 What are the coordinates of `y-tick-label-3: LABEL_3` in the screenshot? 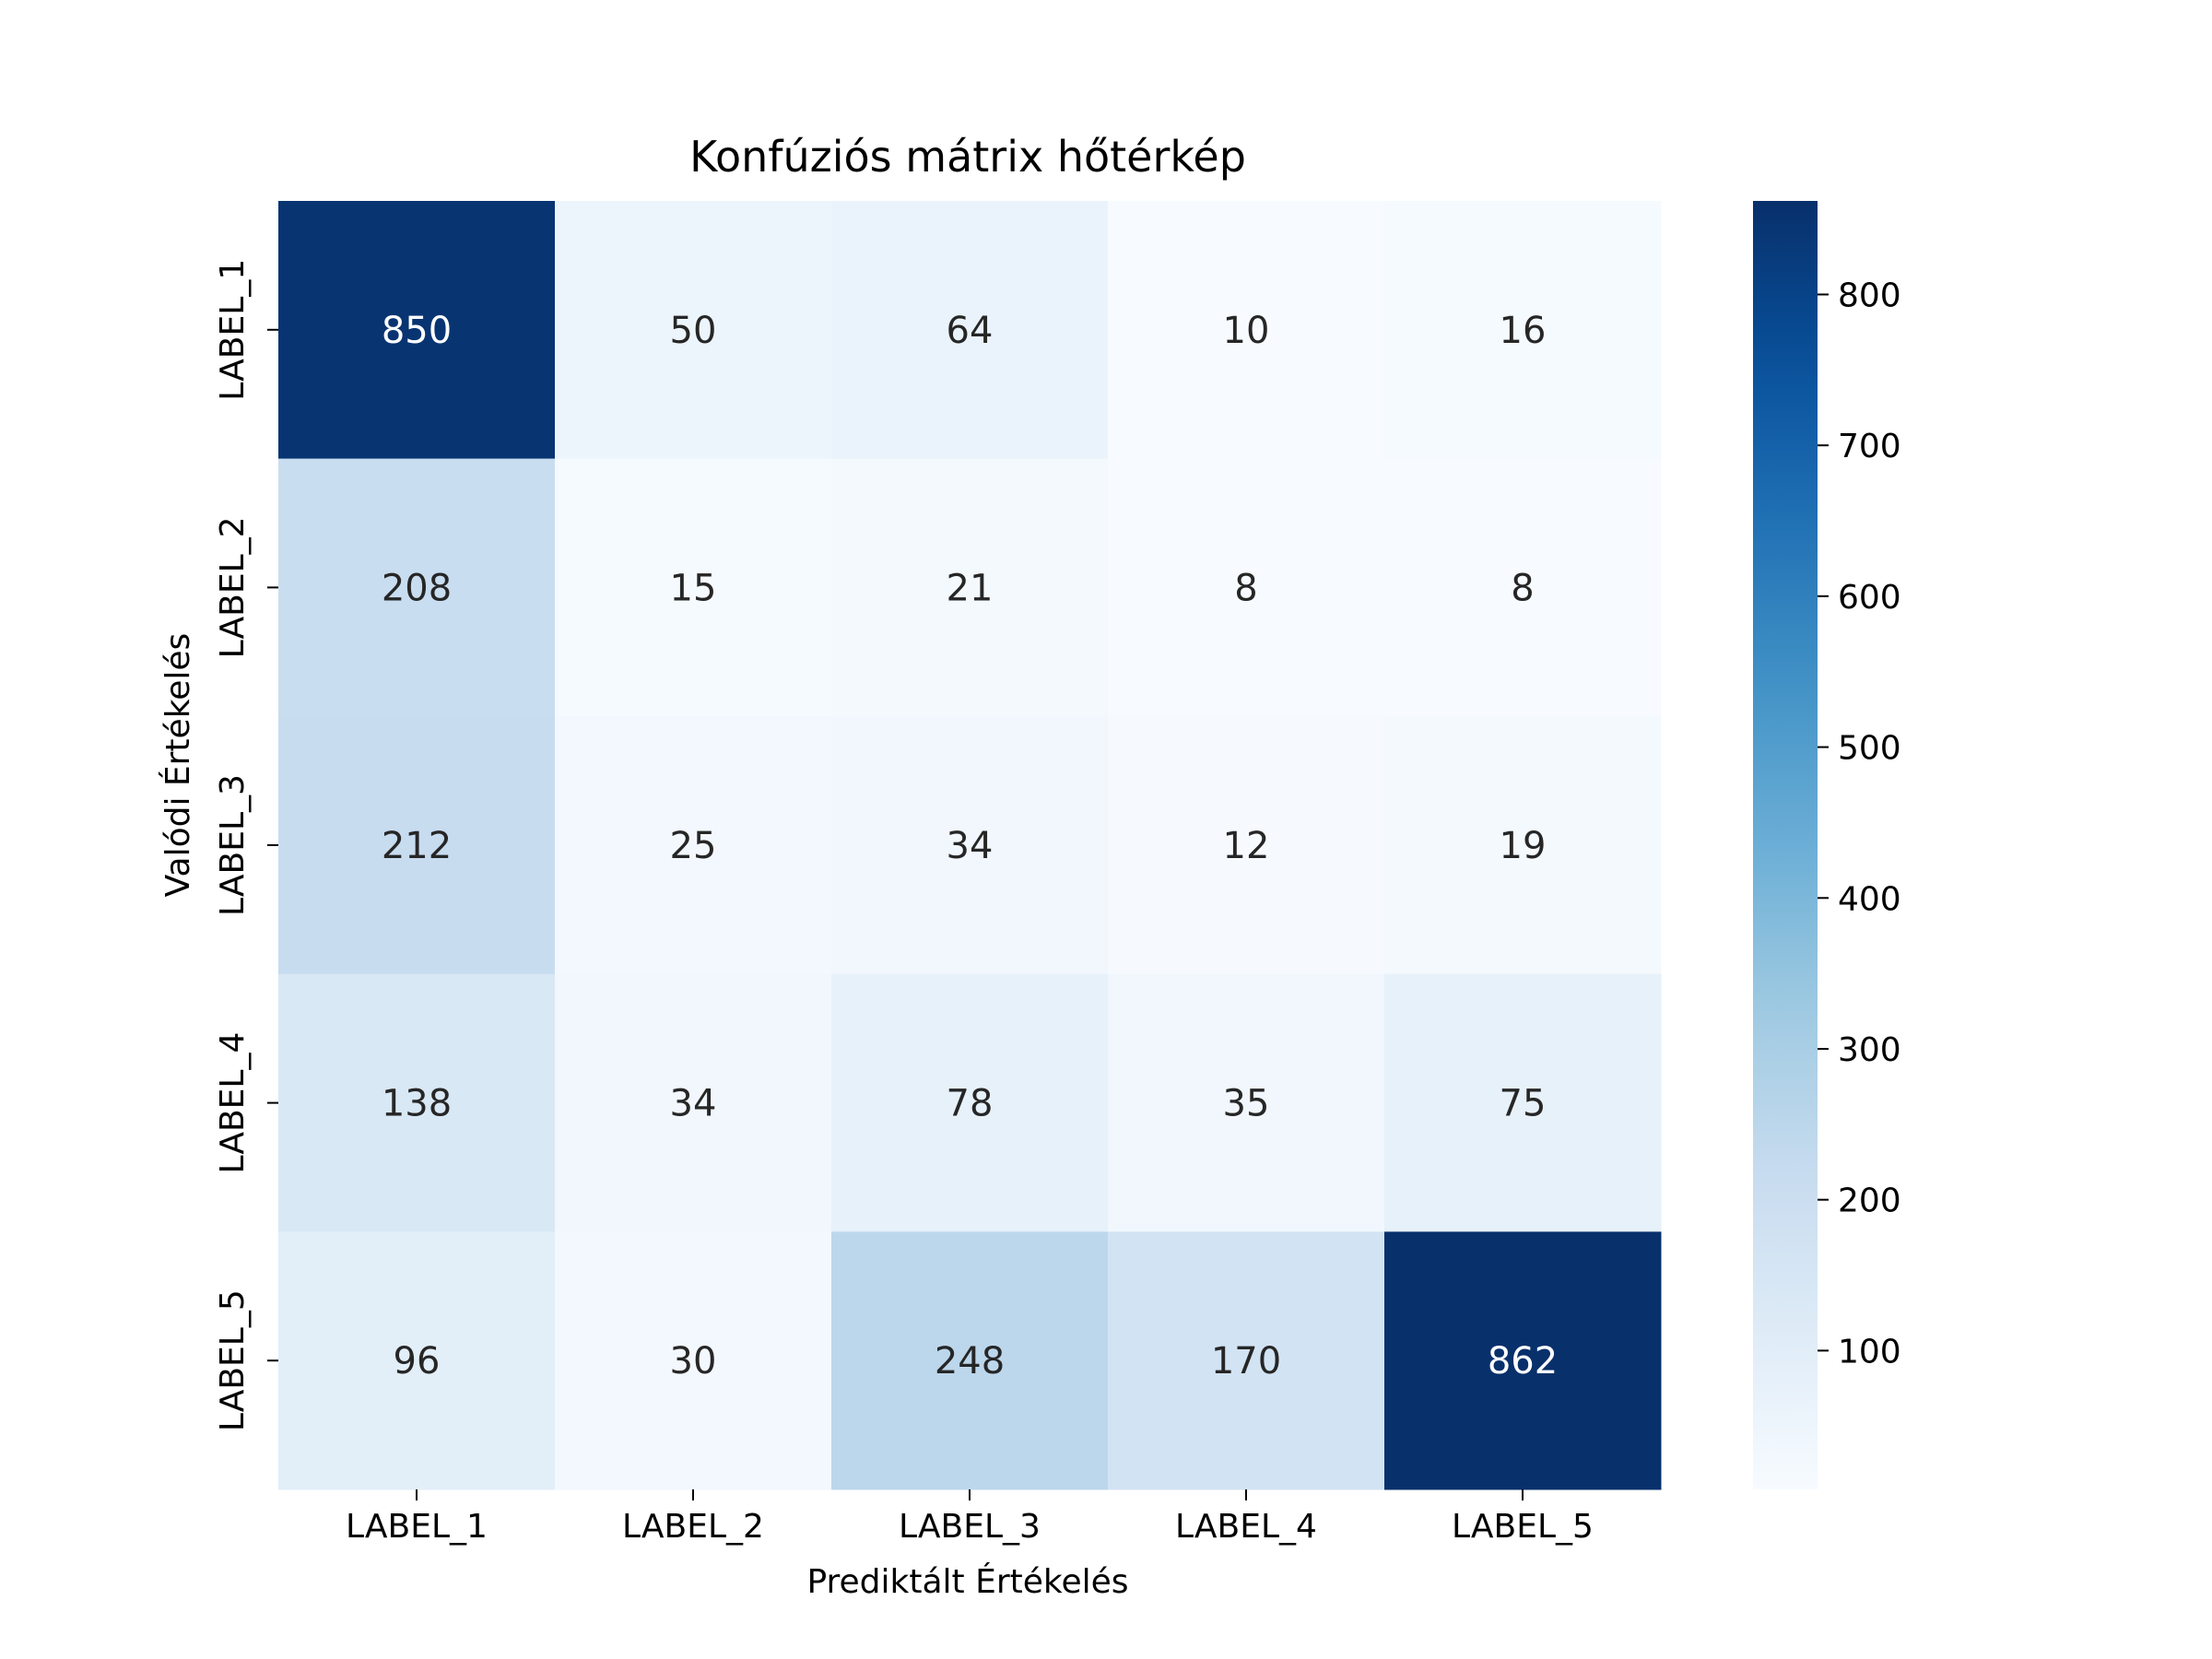 It's located at (233, 845).